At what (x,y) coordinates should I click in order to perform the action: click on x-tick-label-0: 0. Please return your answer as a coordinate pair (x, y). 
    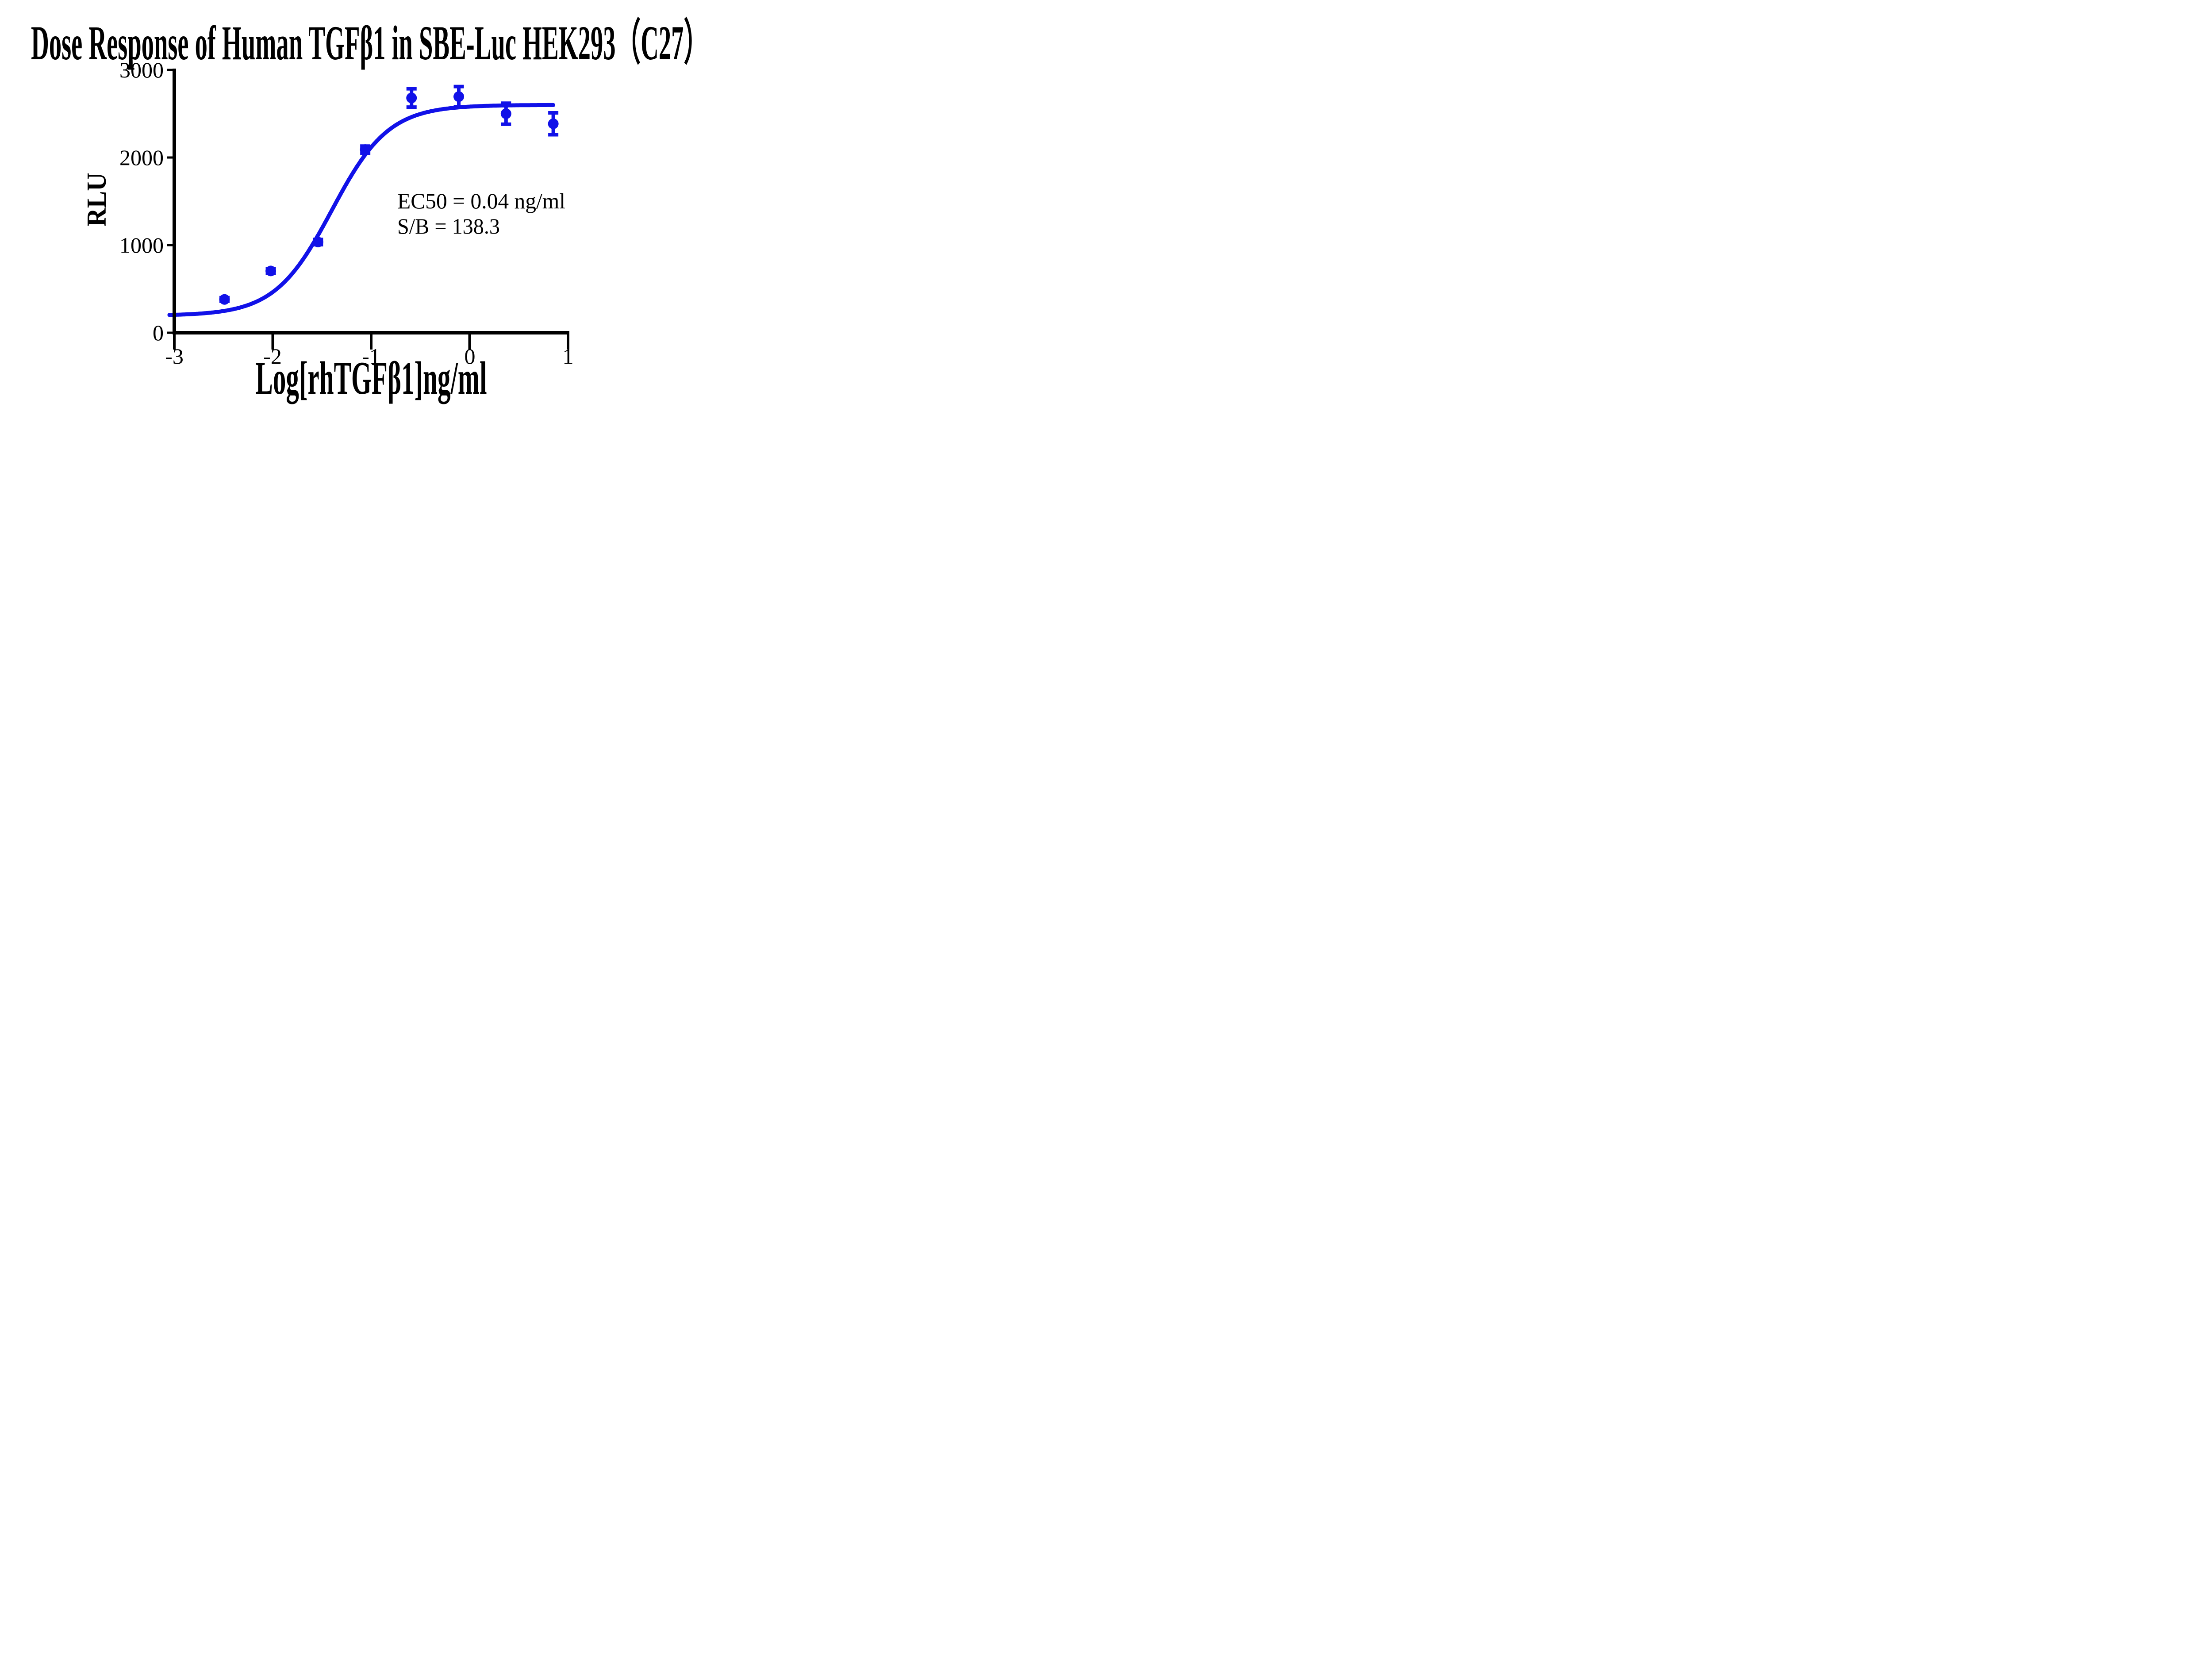
    Looking at the image, I should click on (471, 356).